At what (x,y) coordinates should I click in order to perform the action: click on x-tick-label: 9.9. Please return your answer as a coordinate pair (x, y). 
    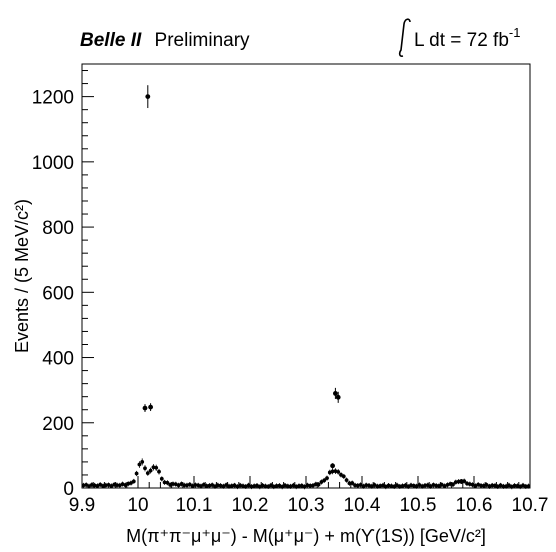
    Looking at the image, I should click on (82, 505).